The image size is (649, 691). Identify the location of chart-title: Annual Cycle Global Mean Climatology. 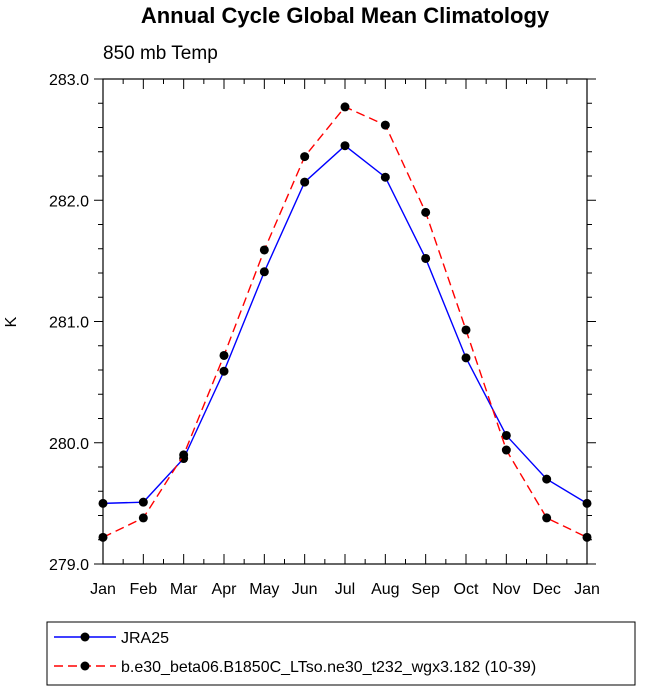
(345, 15).